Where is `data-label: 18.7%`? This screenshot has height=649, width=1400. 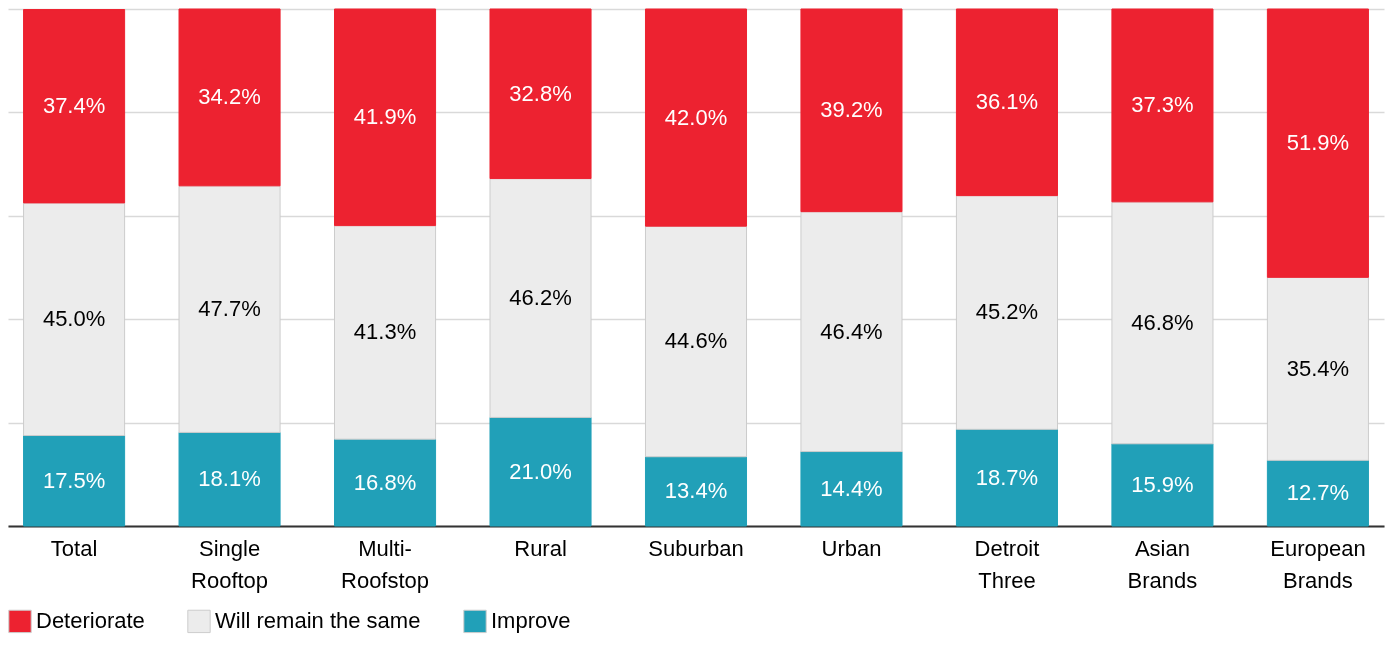 data-label: 18.7% is located at coordinates (1007, 477).